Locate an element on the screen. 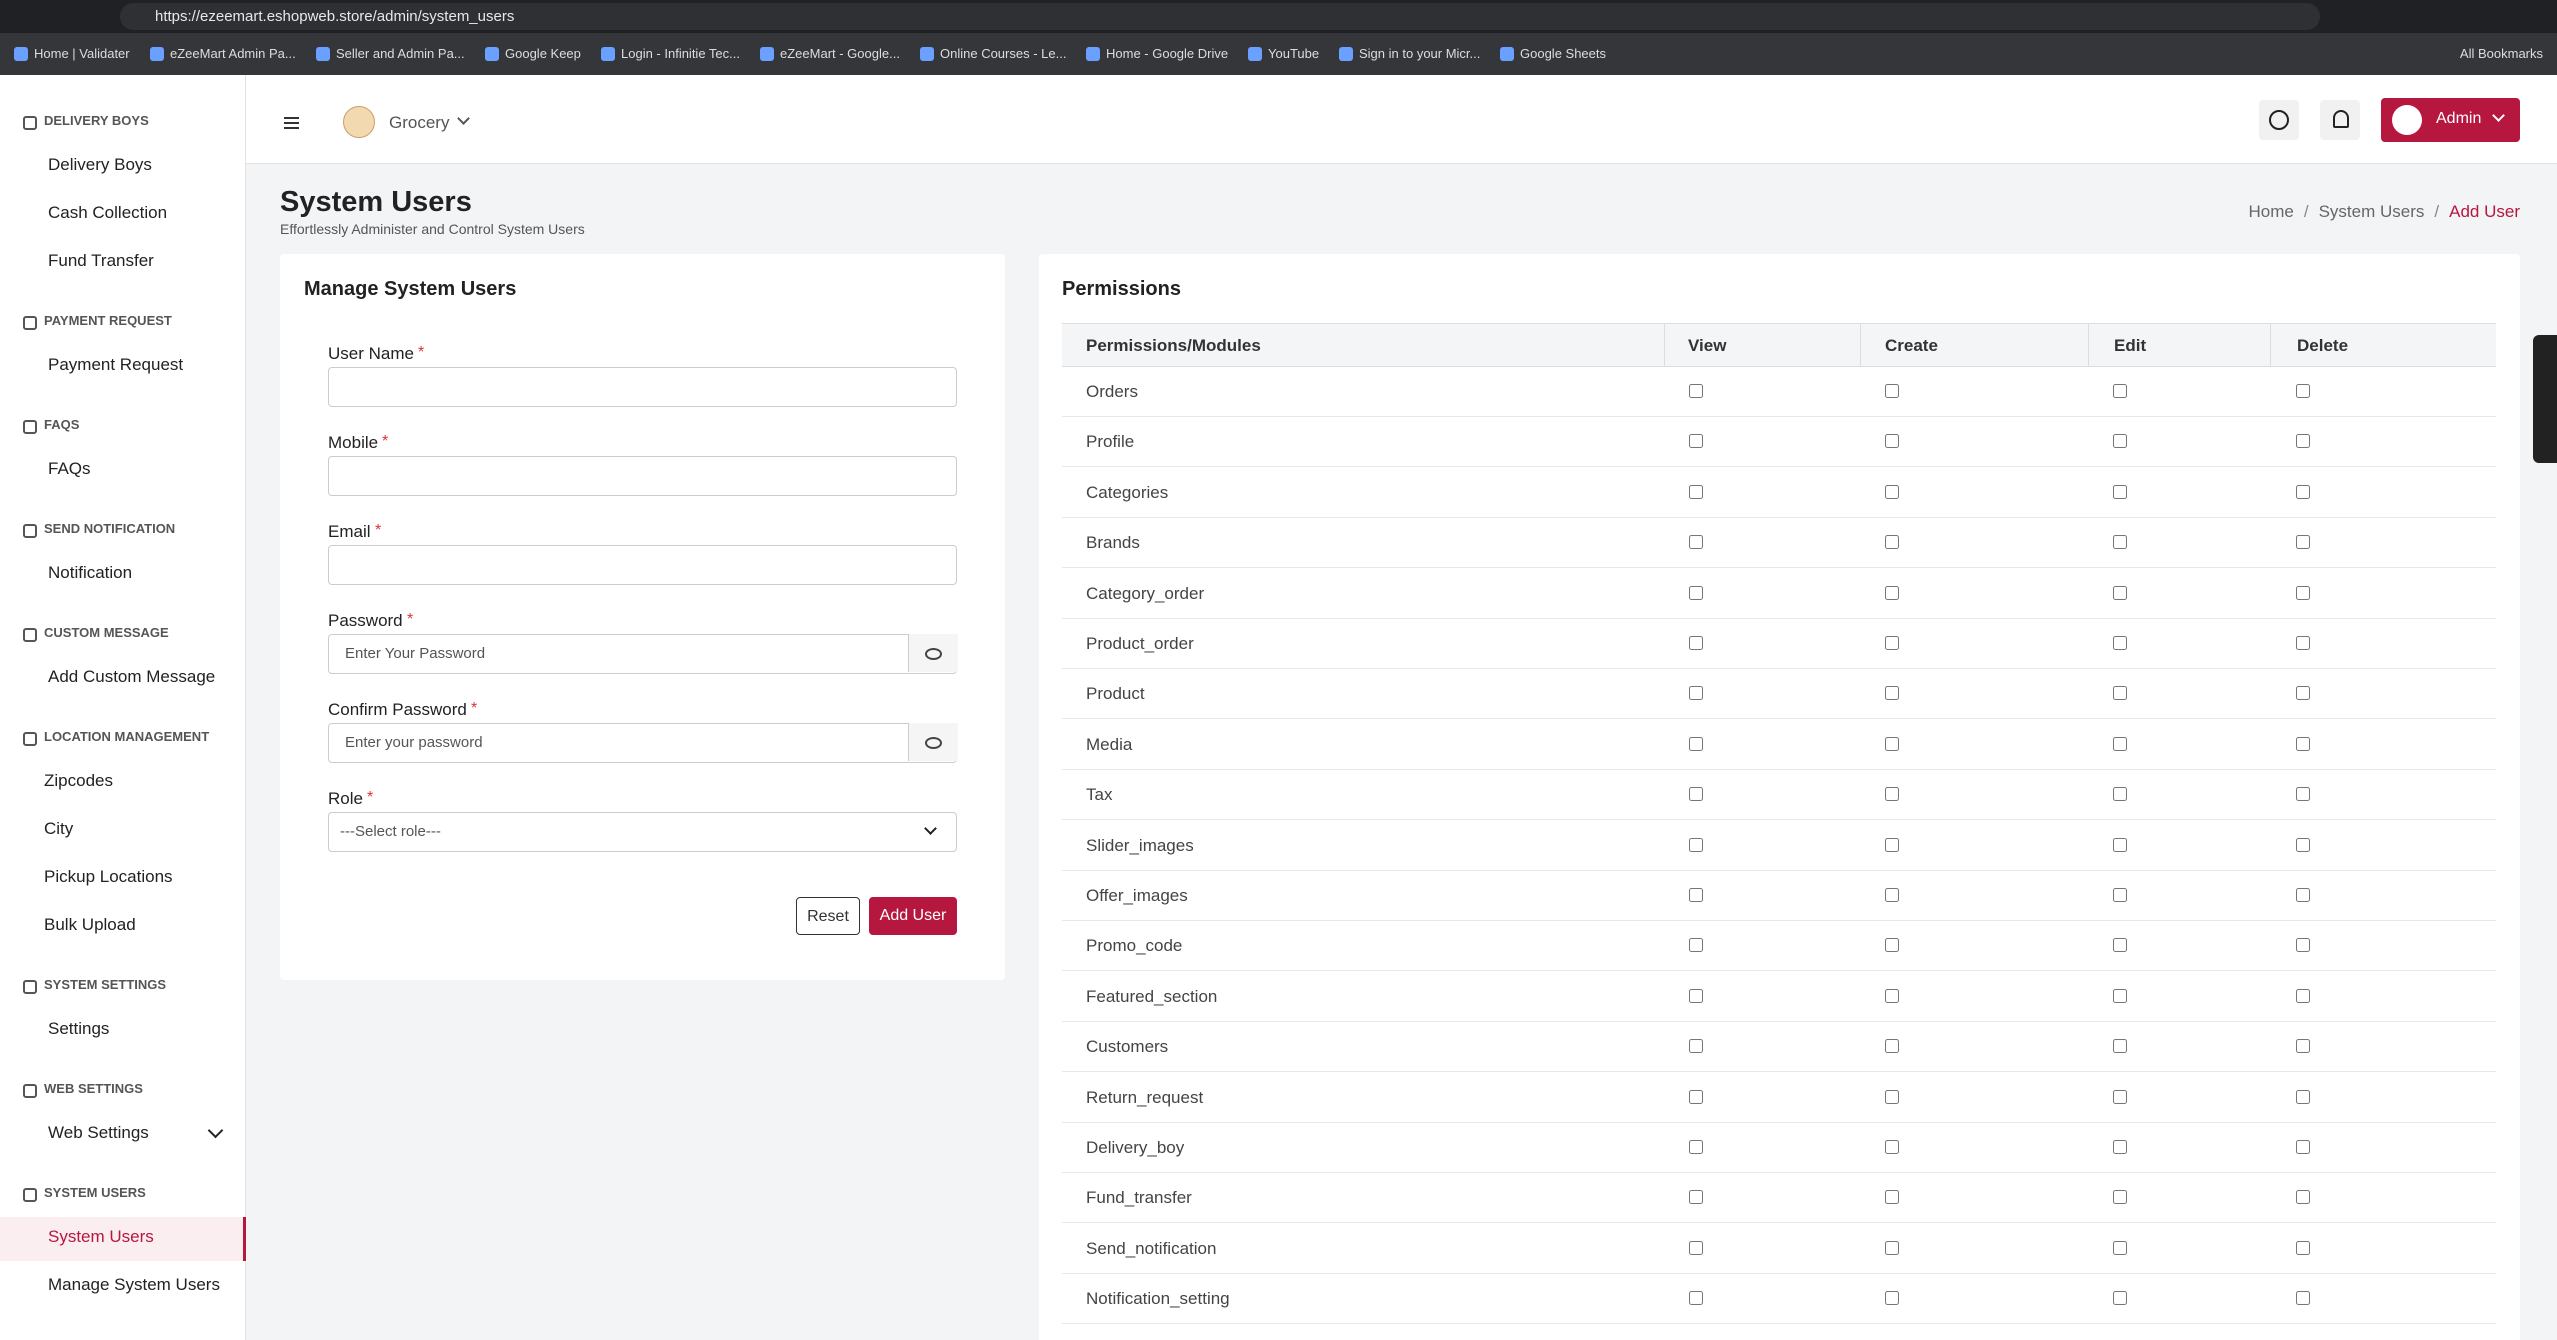 Image resolution: width=2557 pixels, height=1340 pixels. submit-btn: Add User is located at coordinates (913, 916).